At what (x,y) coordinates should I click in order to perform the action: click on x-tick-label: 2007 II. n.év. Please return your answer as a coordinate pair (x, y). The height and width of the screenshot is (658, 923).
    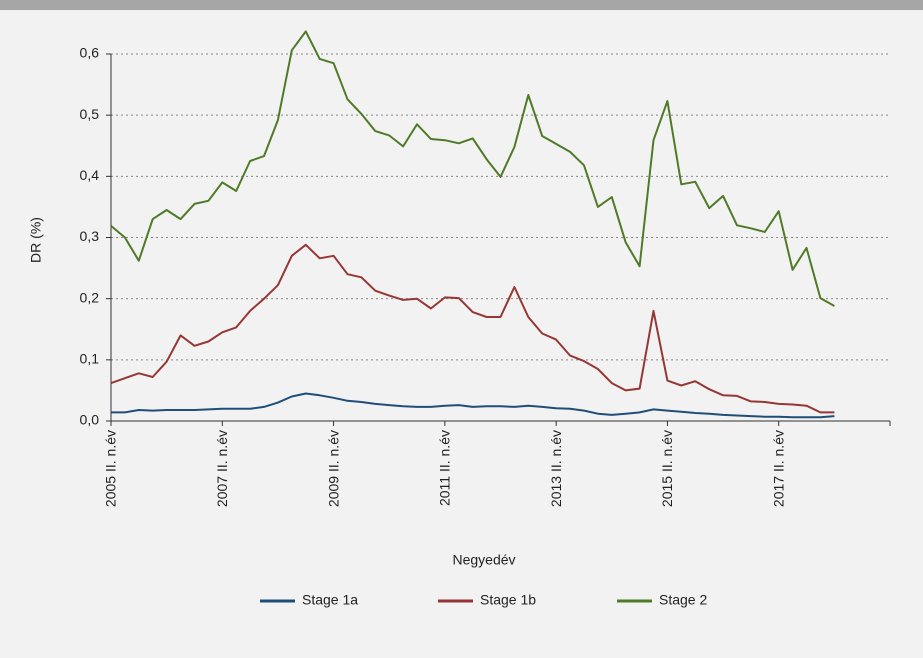
    Looking at the image, I should click on (222, 468).